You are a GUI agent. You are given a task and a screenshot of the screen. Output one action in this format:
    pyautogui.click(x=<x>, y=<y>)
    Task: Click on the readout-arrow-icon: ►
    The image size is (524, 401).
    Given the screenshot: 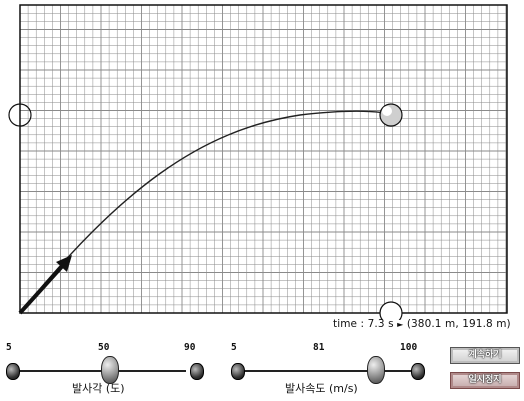 What is the action you would take?
    pyautogui.click(x=400, y=324)
    